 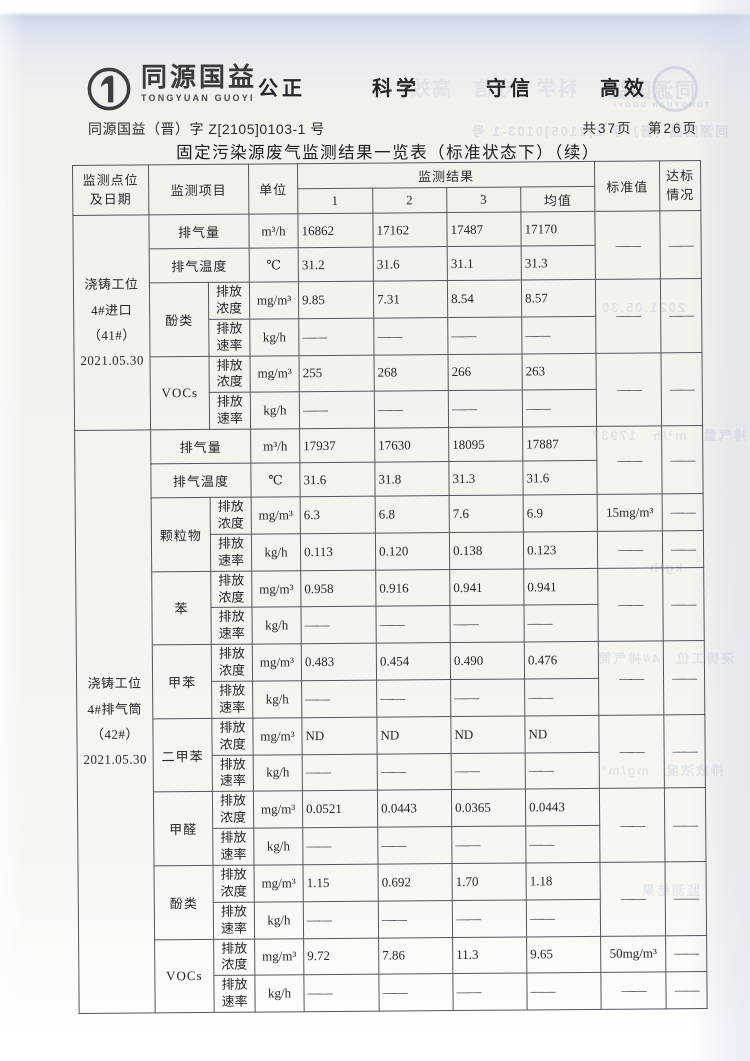 What do you see at coordinates (275, 480) in the screenshot?
I see `unit-cell: ℃` at bounding box center [275, 480].